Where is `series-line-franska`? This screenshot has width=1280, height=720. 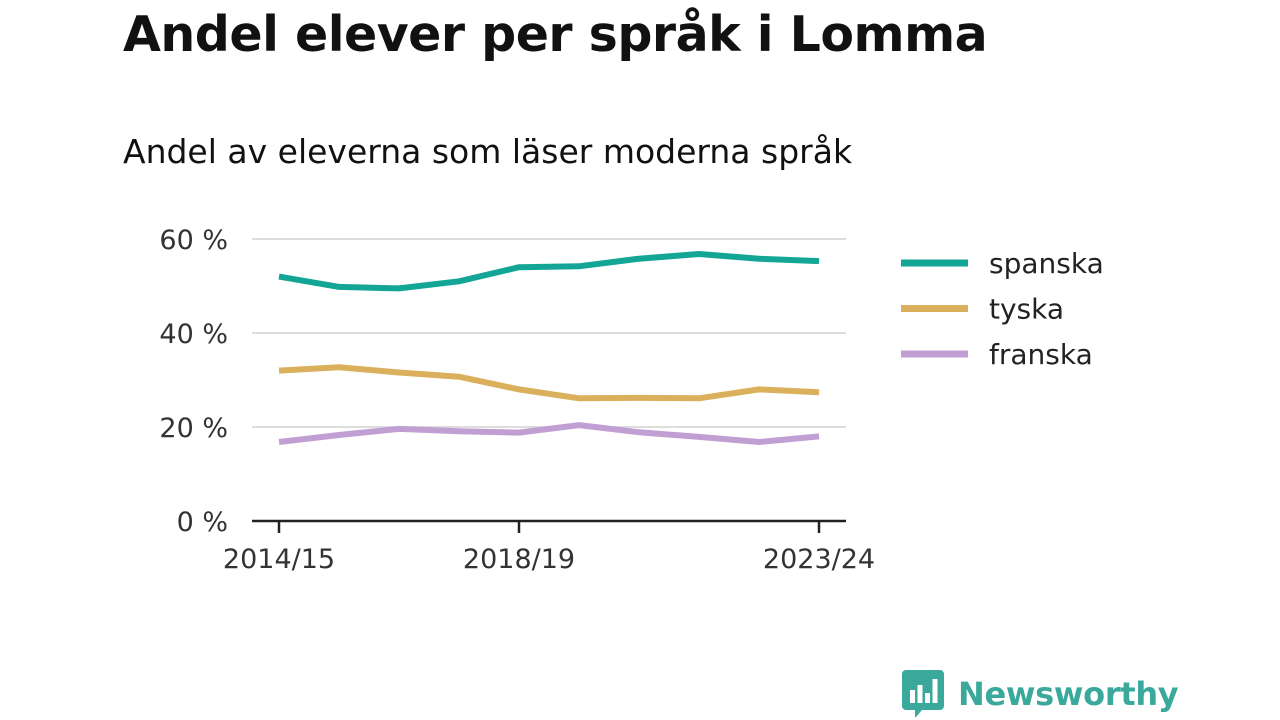
series-line-franska is located at coordinates (549, 433).